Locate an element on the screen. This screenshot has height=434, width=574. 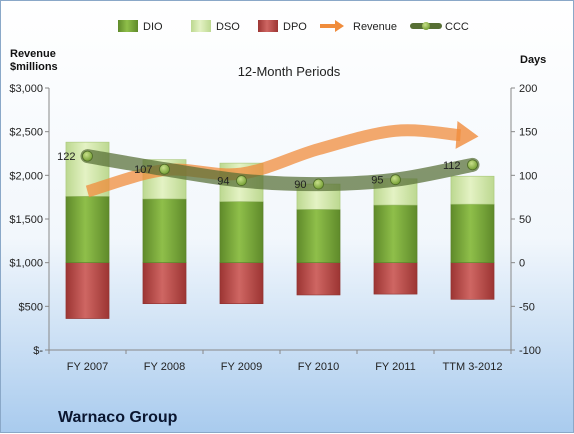
dso-bar is located at coordinates (472, 190).